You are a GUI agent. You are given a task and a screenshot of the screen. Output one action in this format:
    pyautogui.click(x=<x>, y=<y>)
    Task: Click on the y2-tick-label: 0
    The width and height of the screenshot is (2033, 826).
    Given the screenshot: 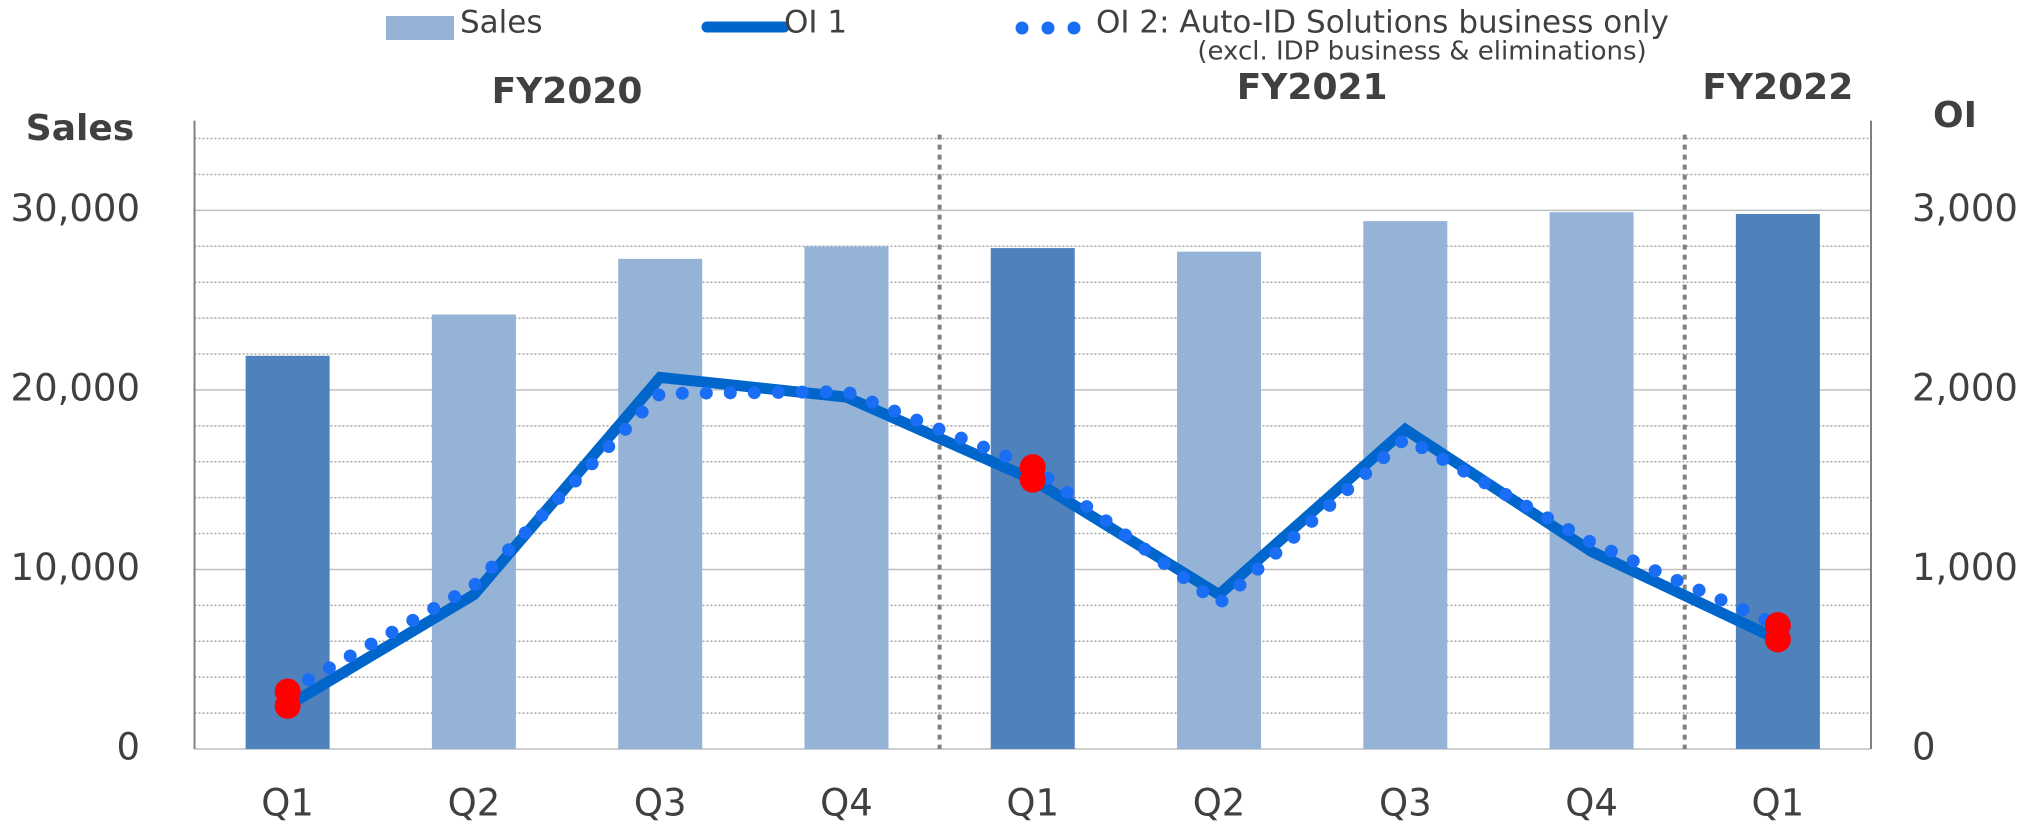 What is the action you would take?
    pyautogui.click(x=1924, y=747)
    